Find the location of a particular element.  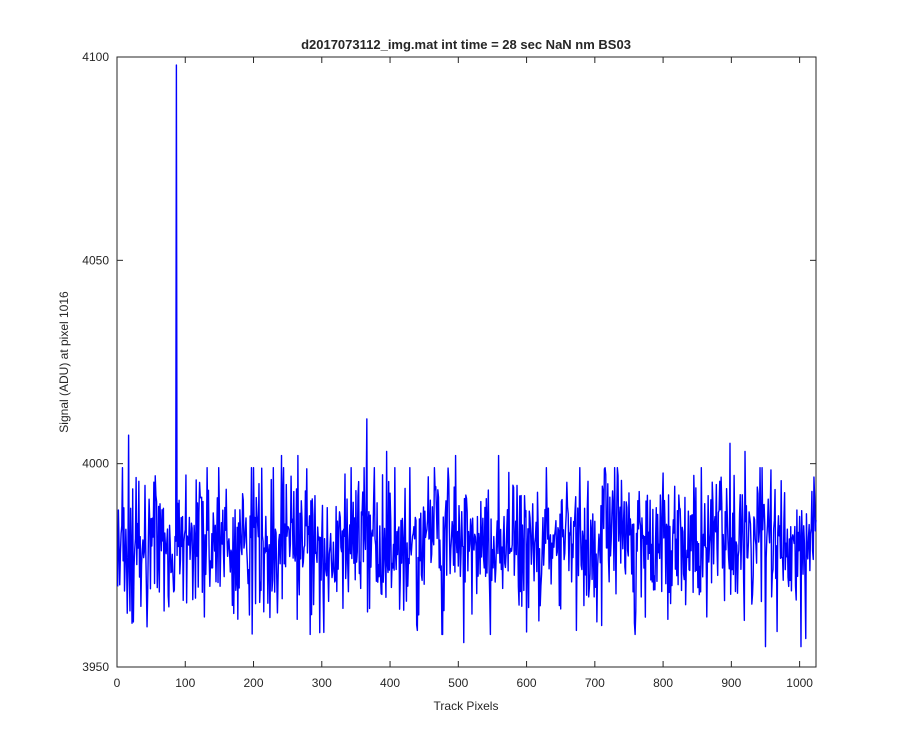

x-tick-label: 200 is located at coordinates (254, 683).